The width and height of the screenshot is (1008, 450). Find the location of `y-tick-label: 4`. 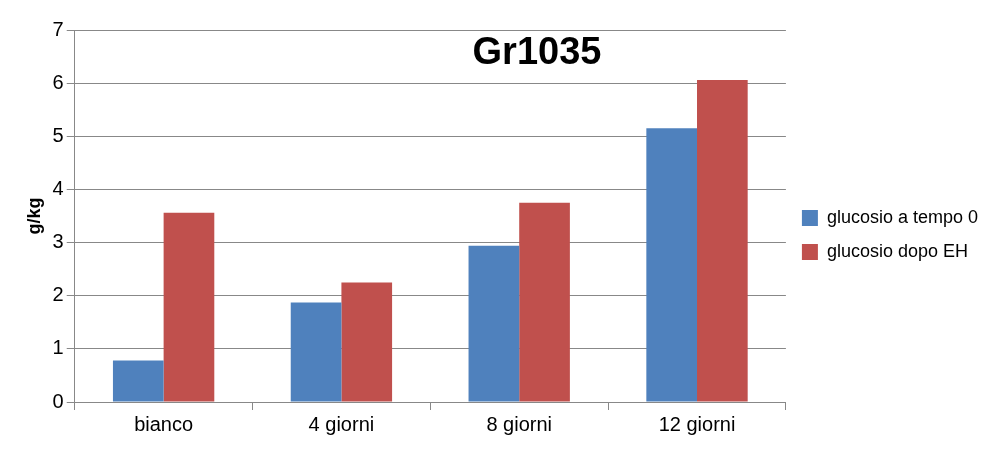

y-tick-label: 4 is located at coordinates (58, 187).